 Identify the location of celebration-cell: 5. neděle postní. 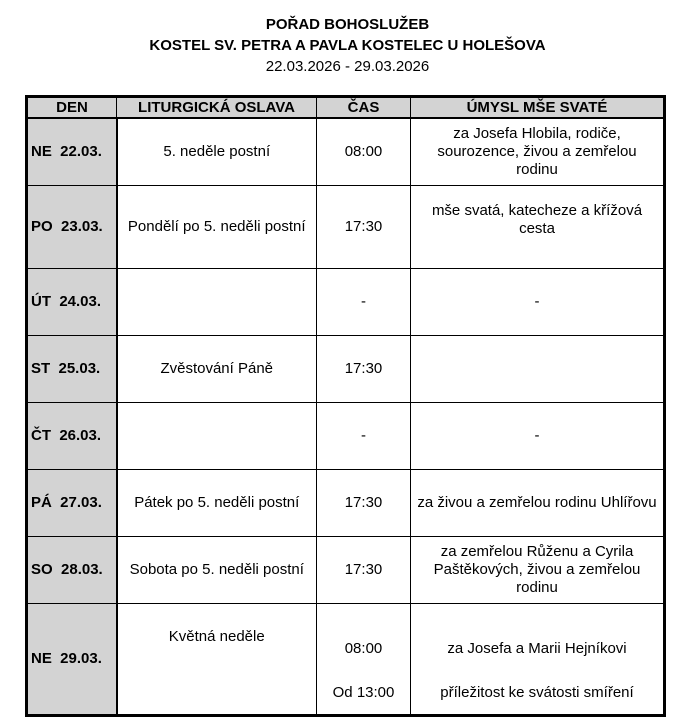
(216, 151).